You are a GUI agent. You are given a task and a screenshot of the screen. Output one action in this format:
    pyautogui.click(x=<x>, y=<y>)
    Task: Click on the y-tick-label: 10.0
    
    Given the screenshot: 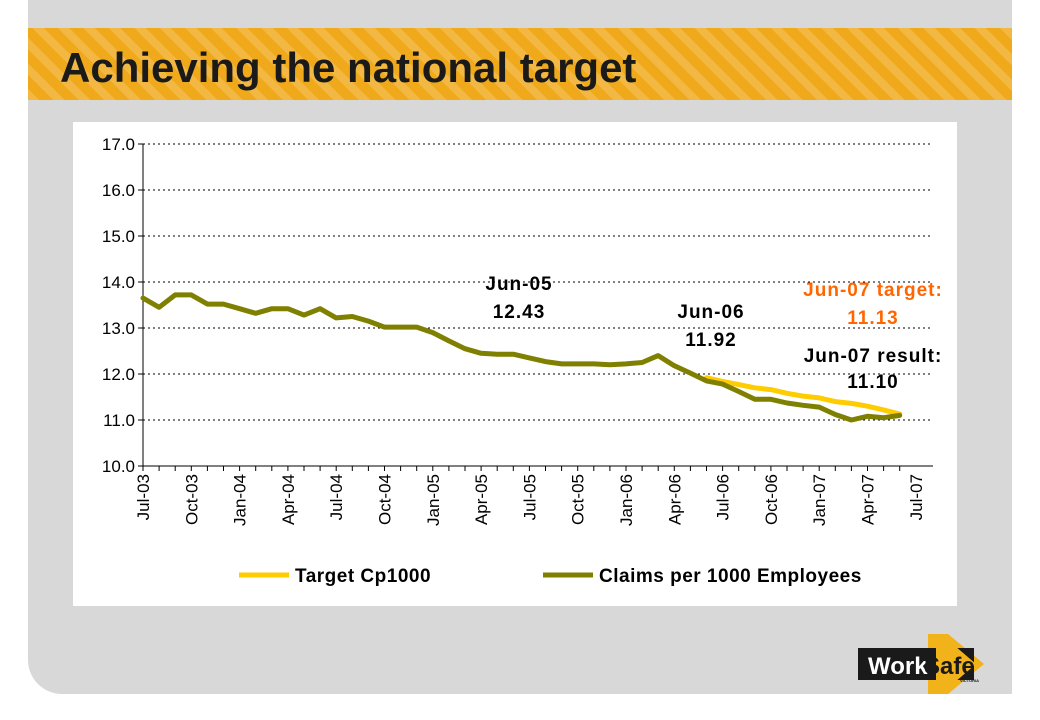 What is the action you would take?
    pyautogui.click(x=118, y=466)
    